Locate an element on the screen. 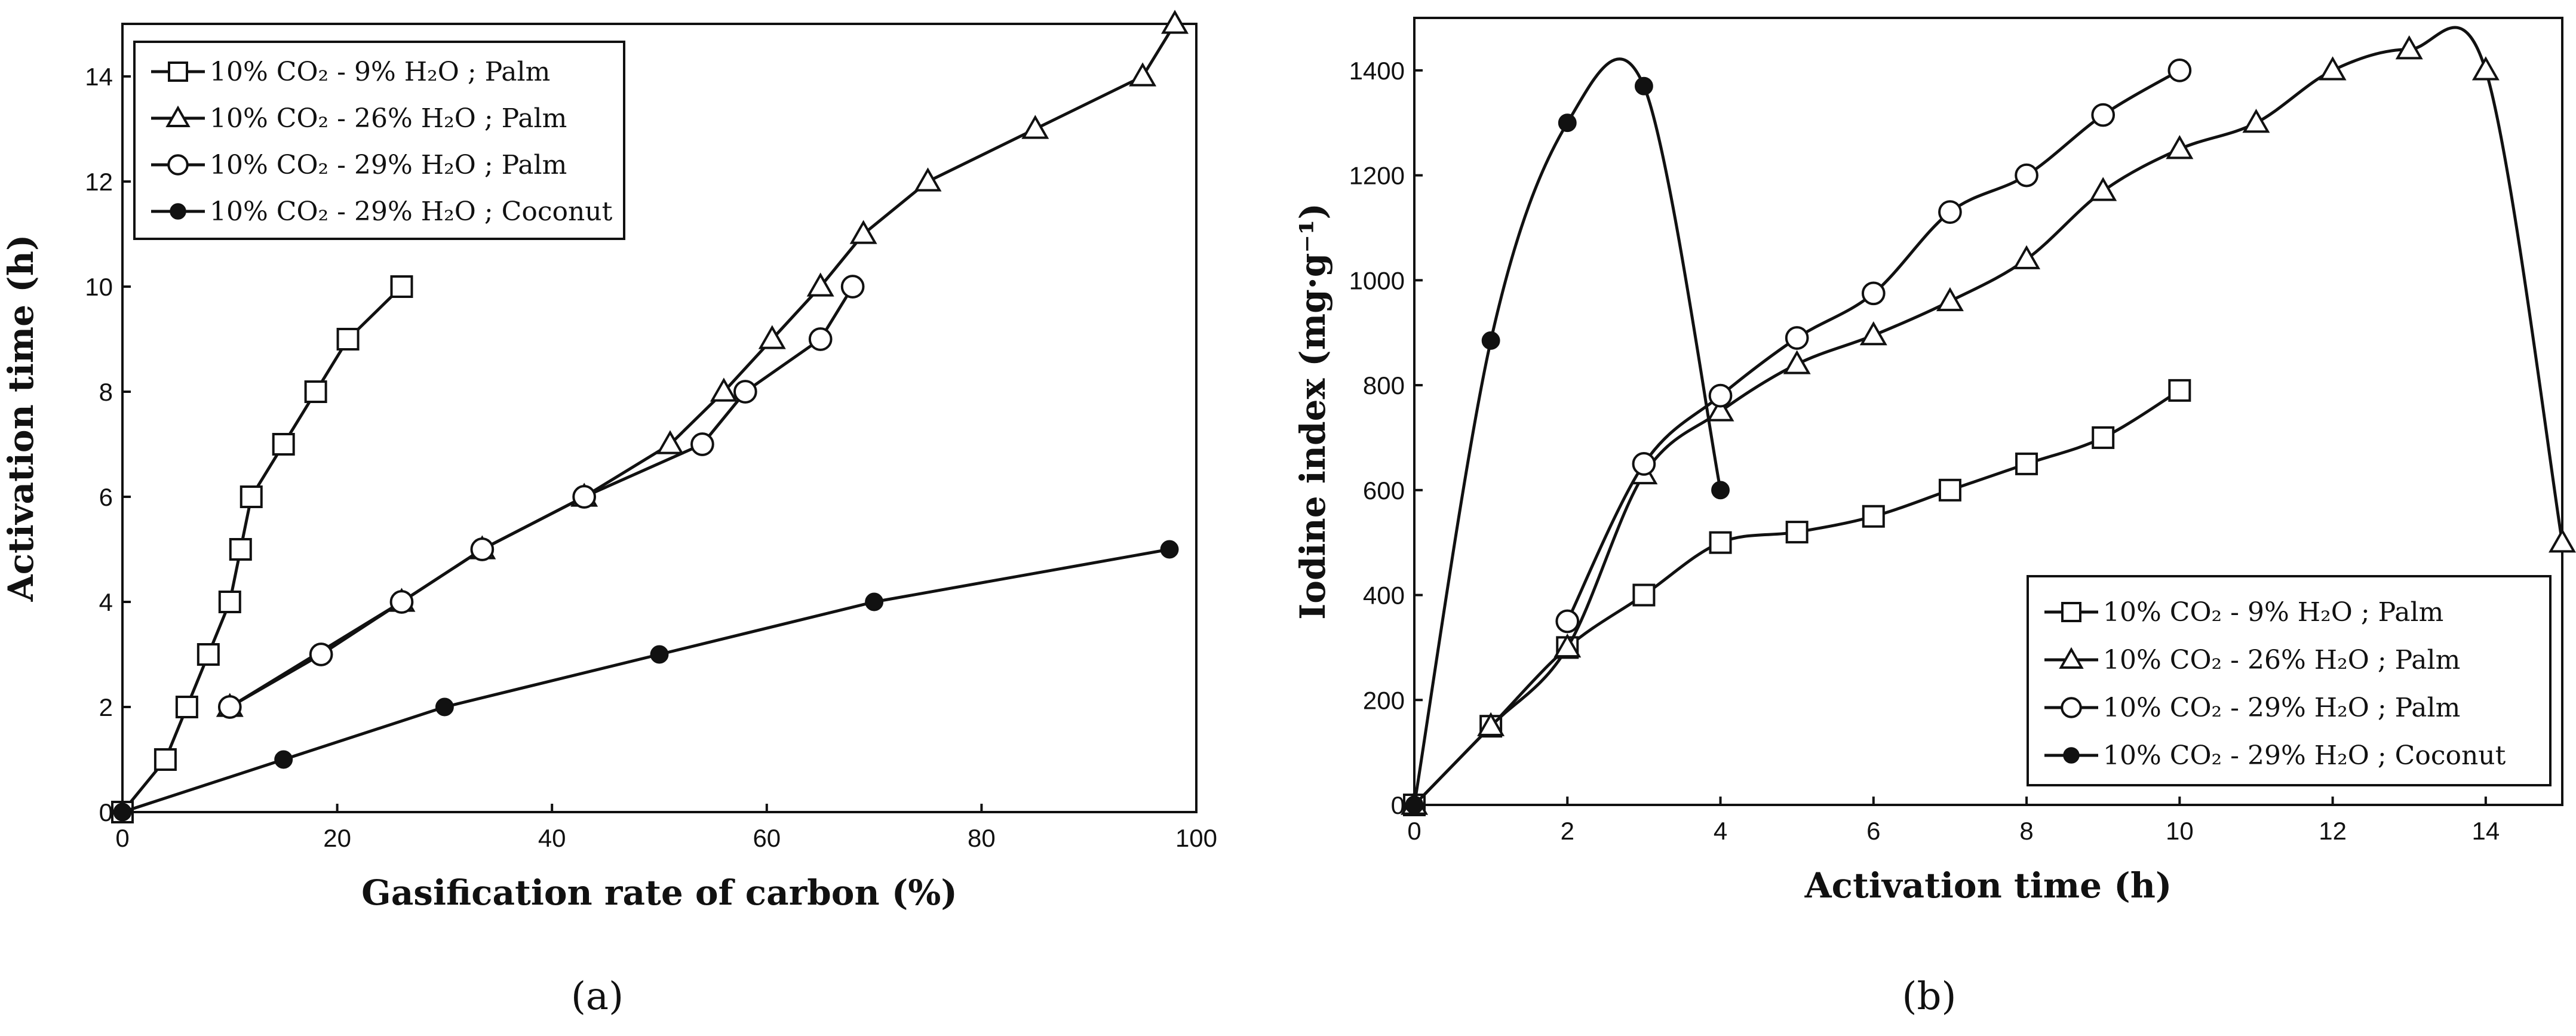  x-tick-label: 4 is located at coordinates (1721, 831).